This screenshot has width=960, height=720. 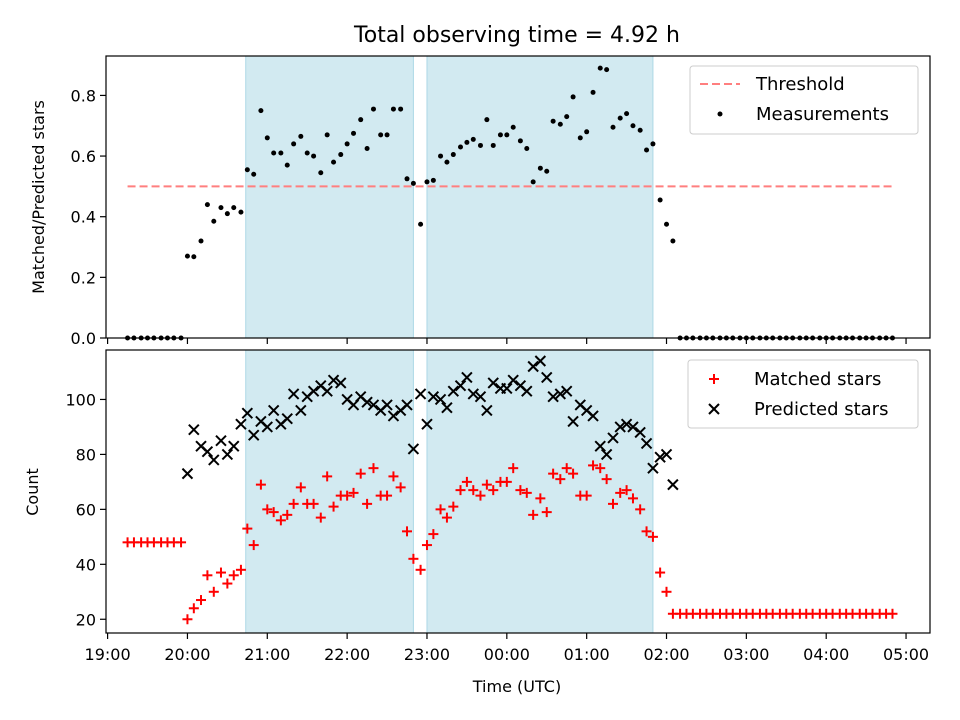 What do you see at coordinates (587, 654) in the screenshot?
I see `x-tick-label: 01:00` at bounding box center [587, 654].